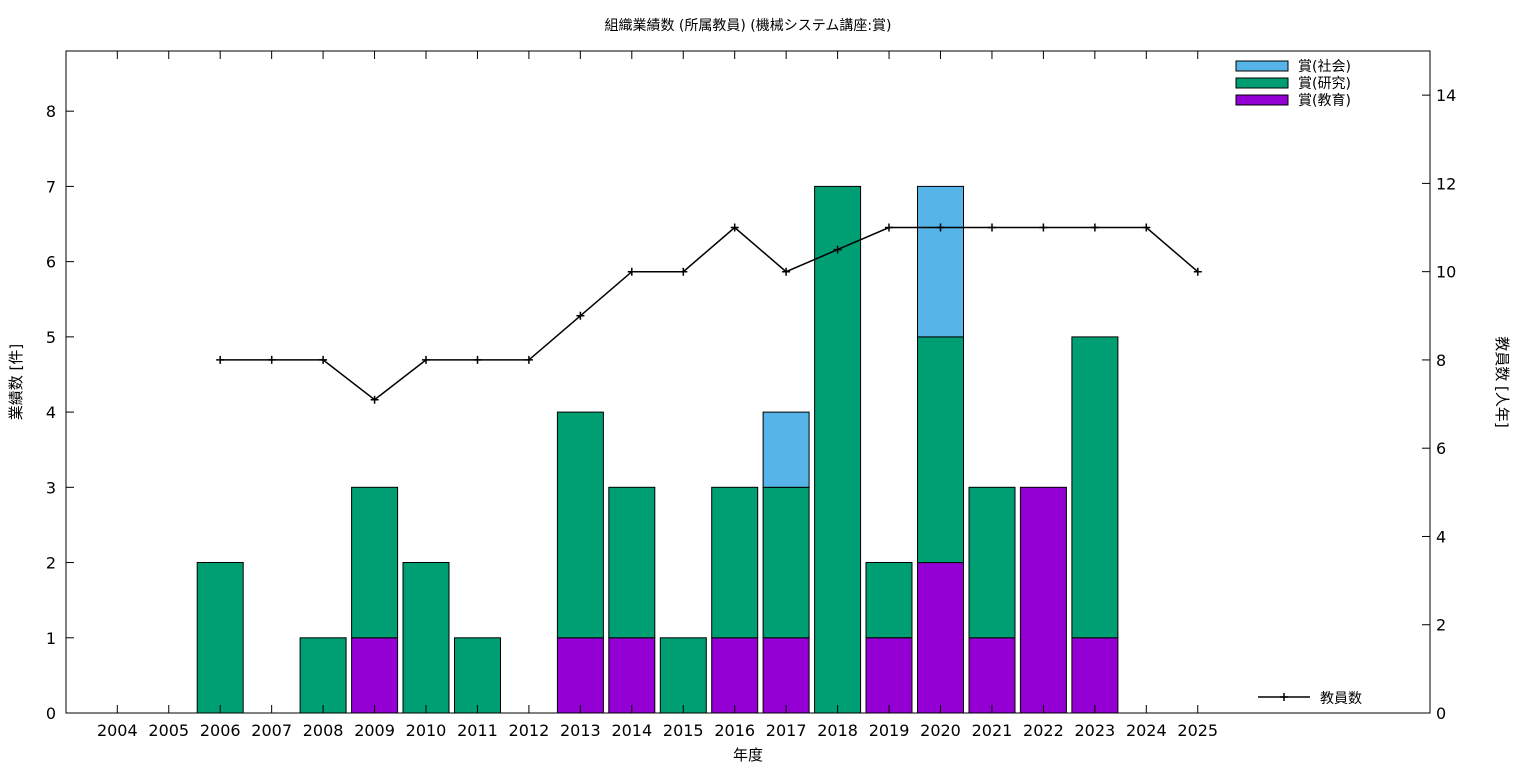 The width and height of the screenshot is (1536, 768). I want to click on y-tick-label: 1, so click(51, 638).